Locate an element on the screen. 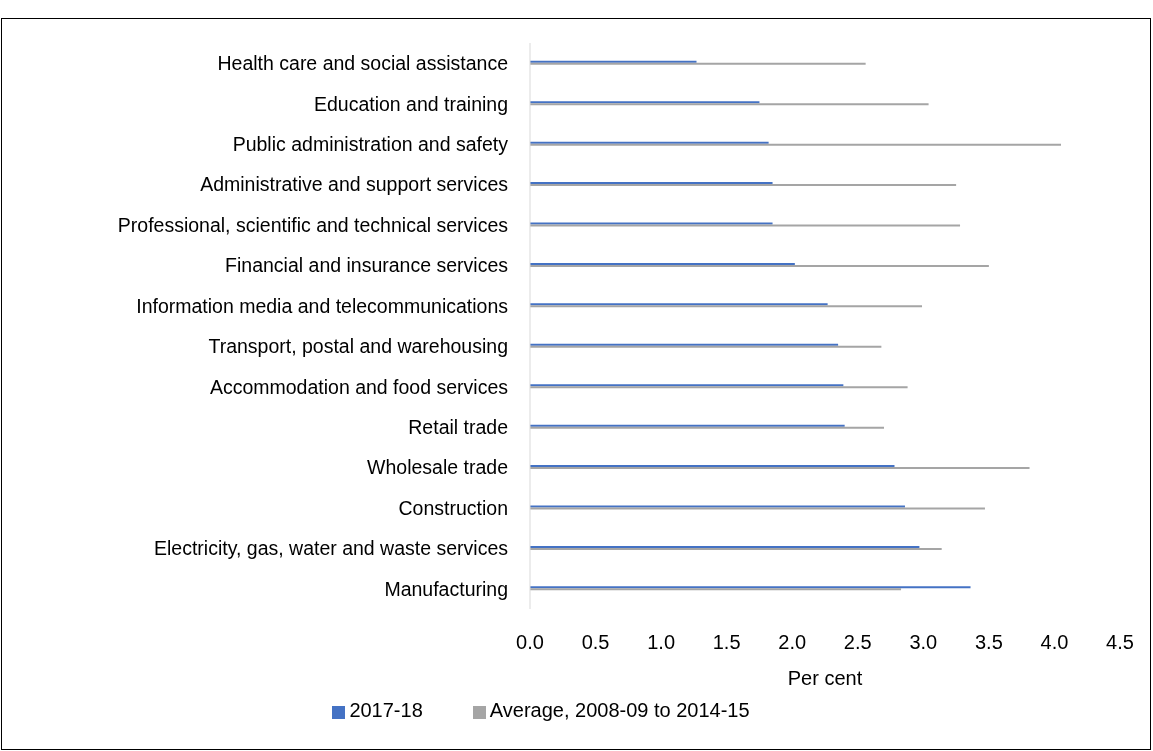  y-tick-label: Financial and insurance services is located at coordinates (367, 265).